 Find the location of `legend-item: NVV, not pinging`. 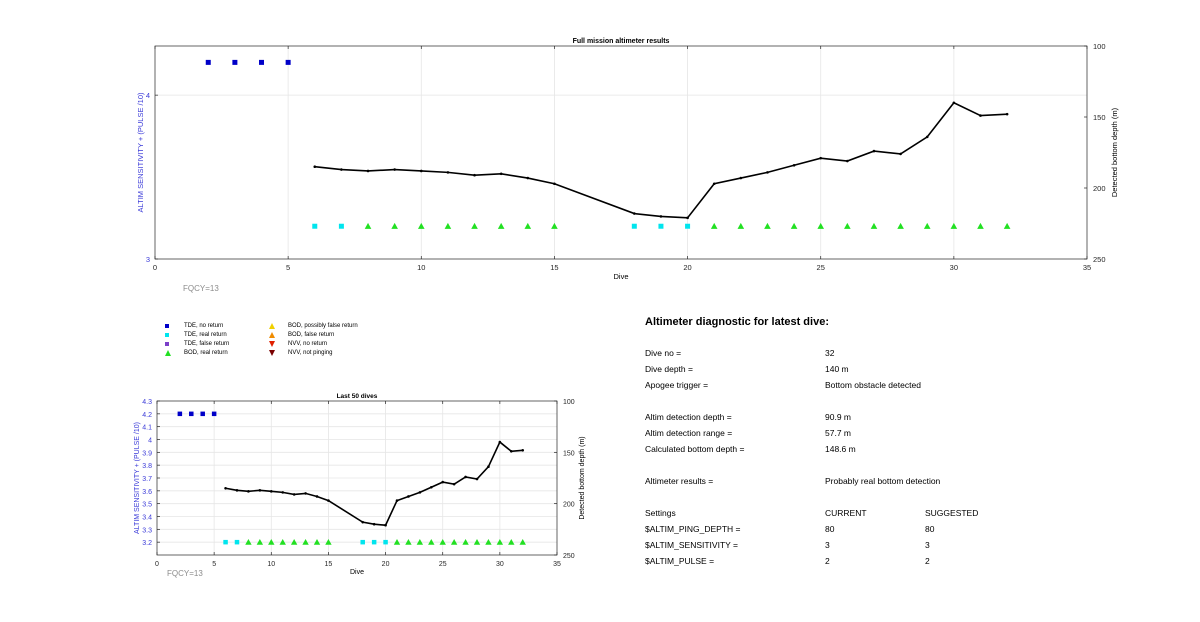

legend-item: NVV, not pinging is located at coordinates (321, 353).